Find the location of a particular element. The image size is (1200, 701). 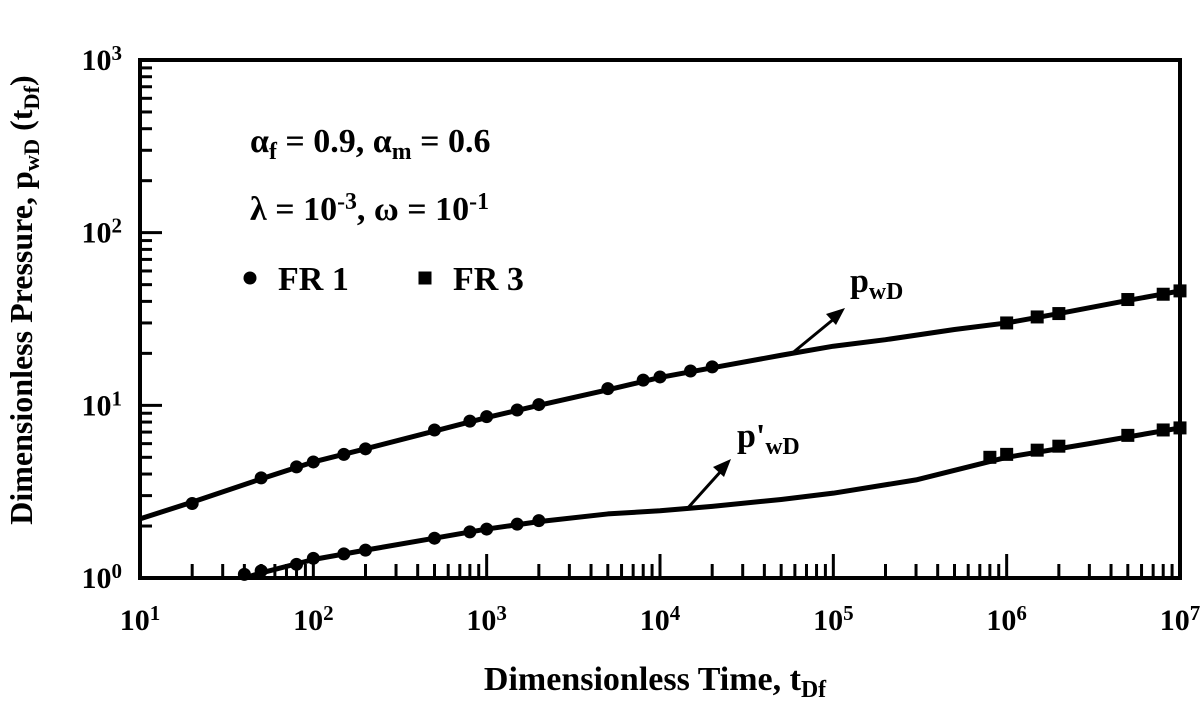

curve-label: p'wD is located at coordinates (768, 439).